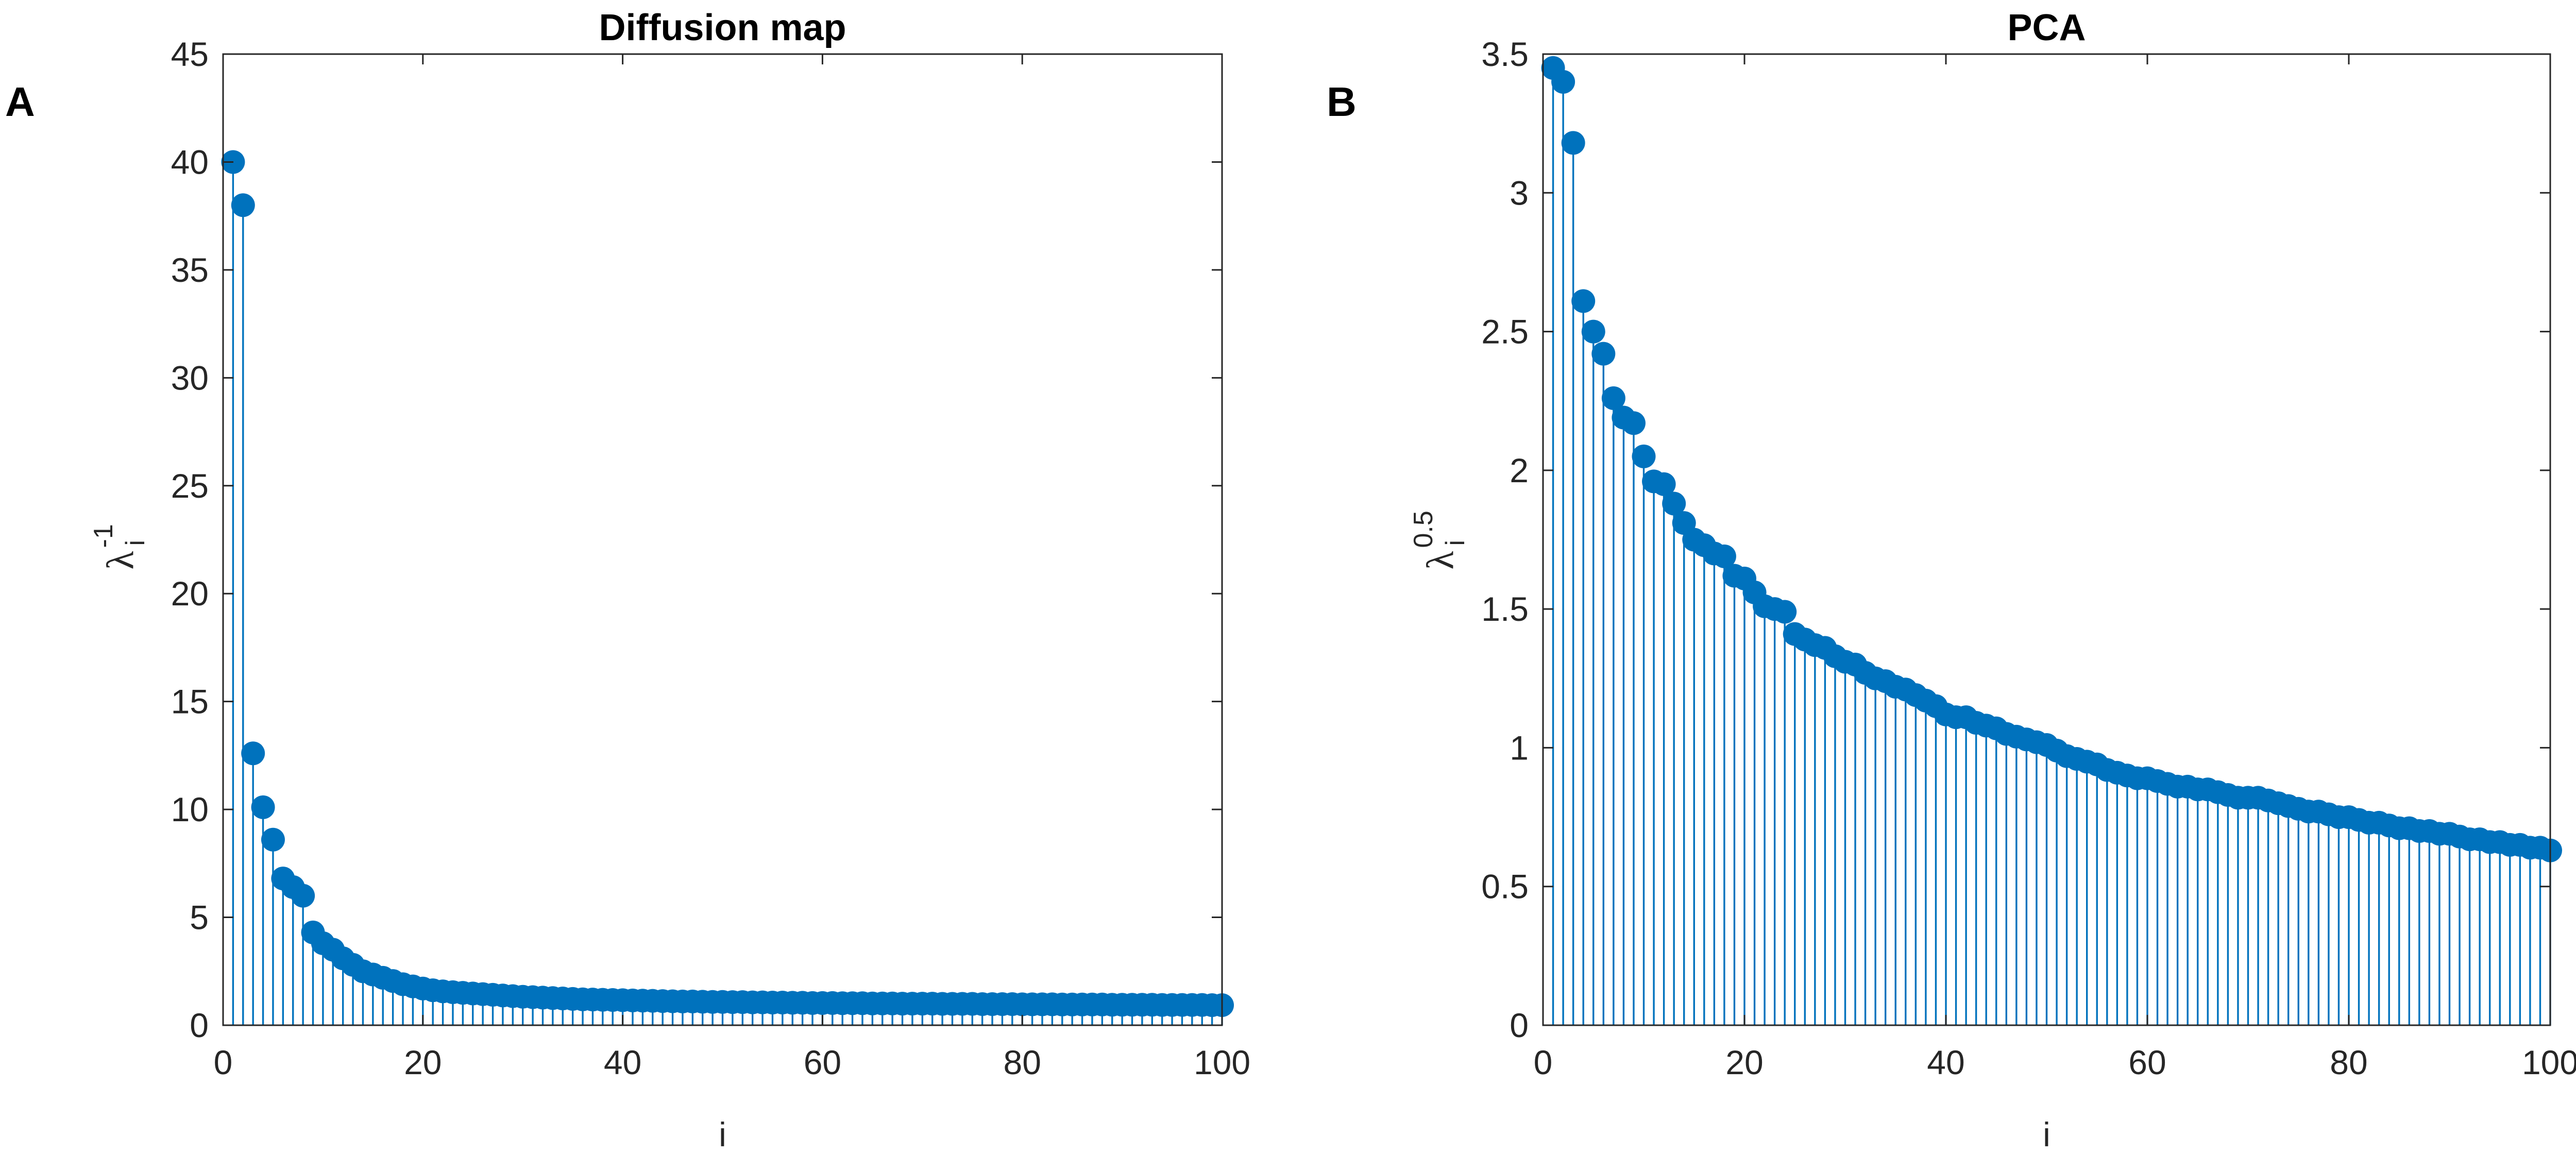  What do you see at coordinates (1505, 54) in the screenshot?
I see `y-tick-label: 3.5` at bounding box center [1505, 54].